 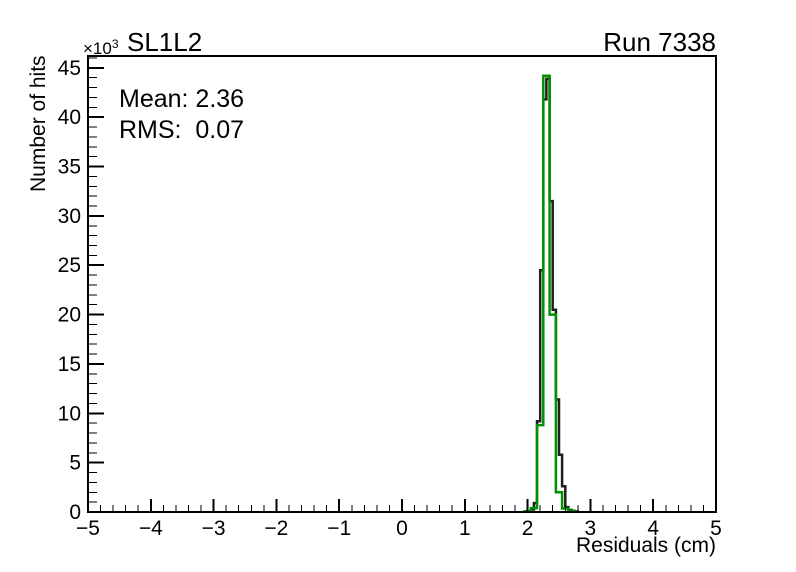 What do you see at coordinates (75, 463) in the screenshot?
I see `y-tick-label: 5` at bounding box center [75, 463].